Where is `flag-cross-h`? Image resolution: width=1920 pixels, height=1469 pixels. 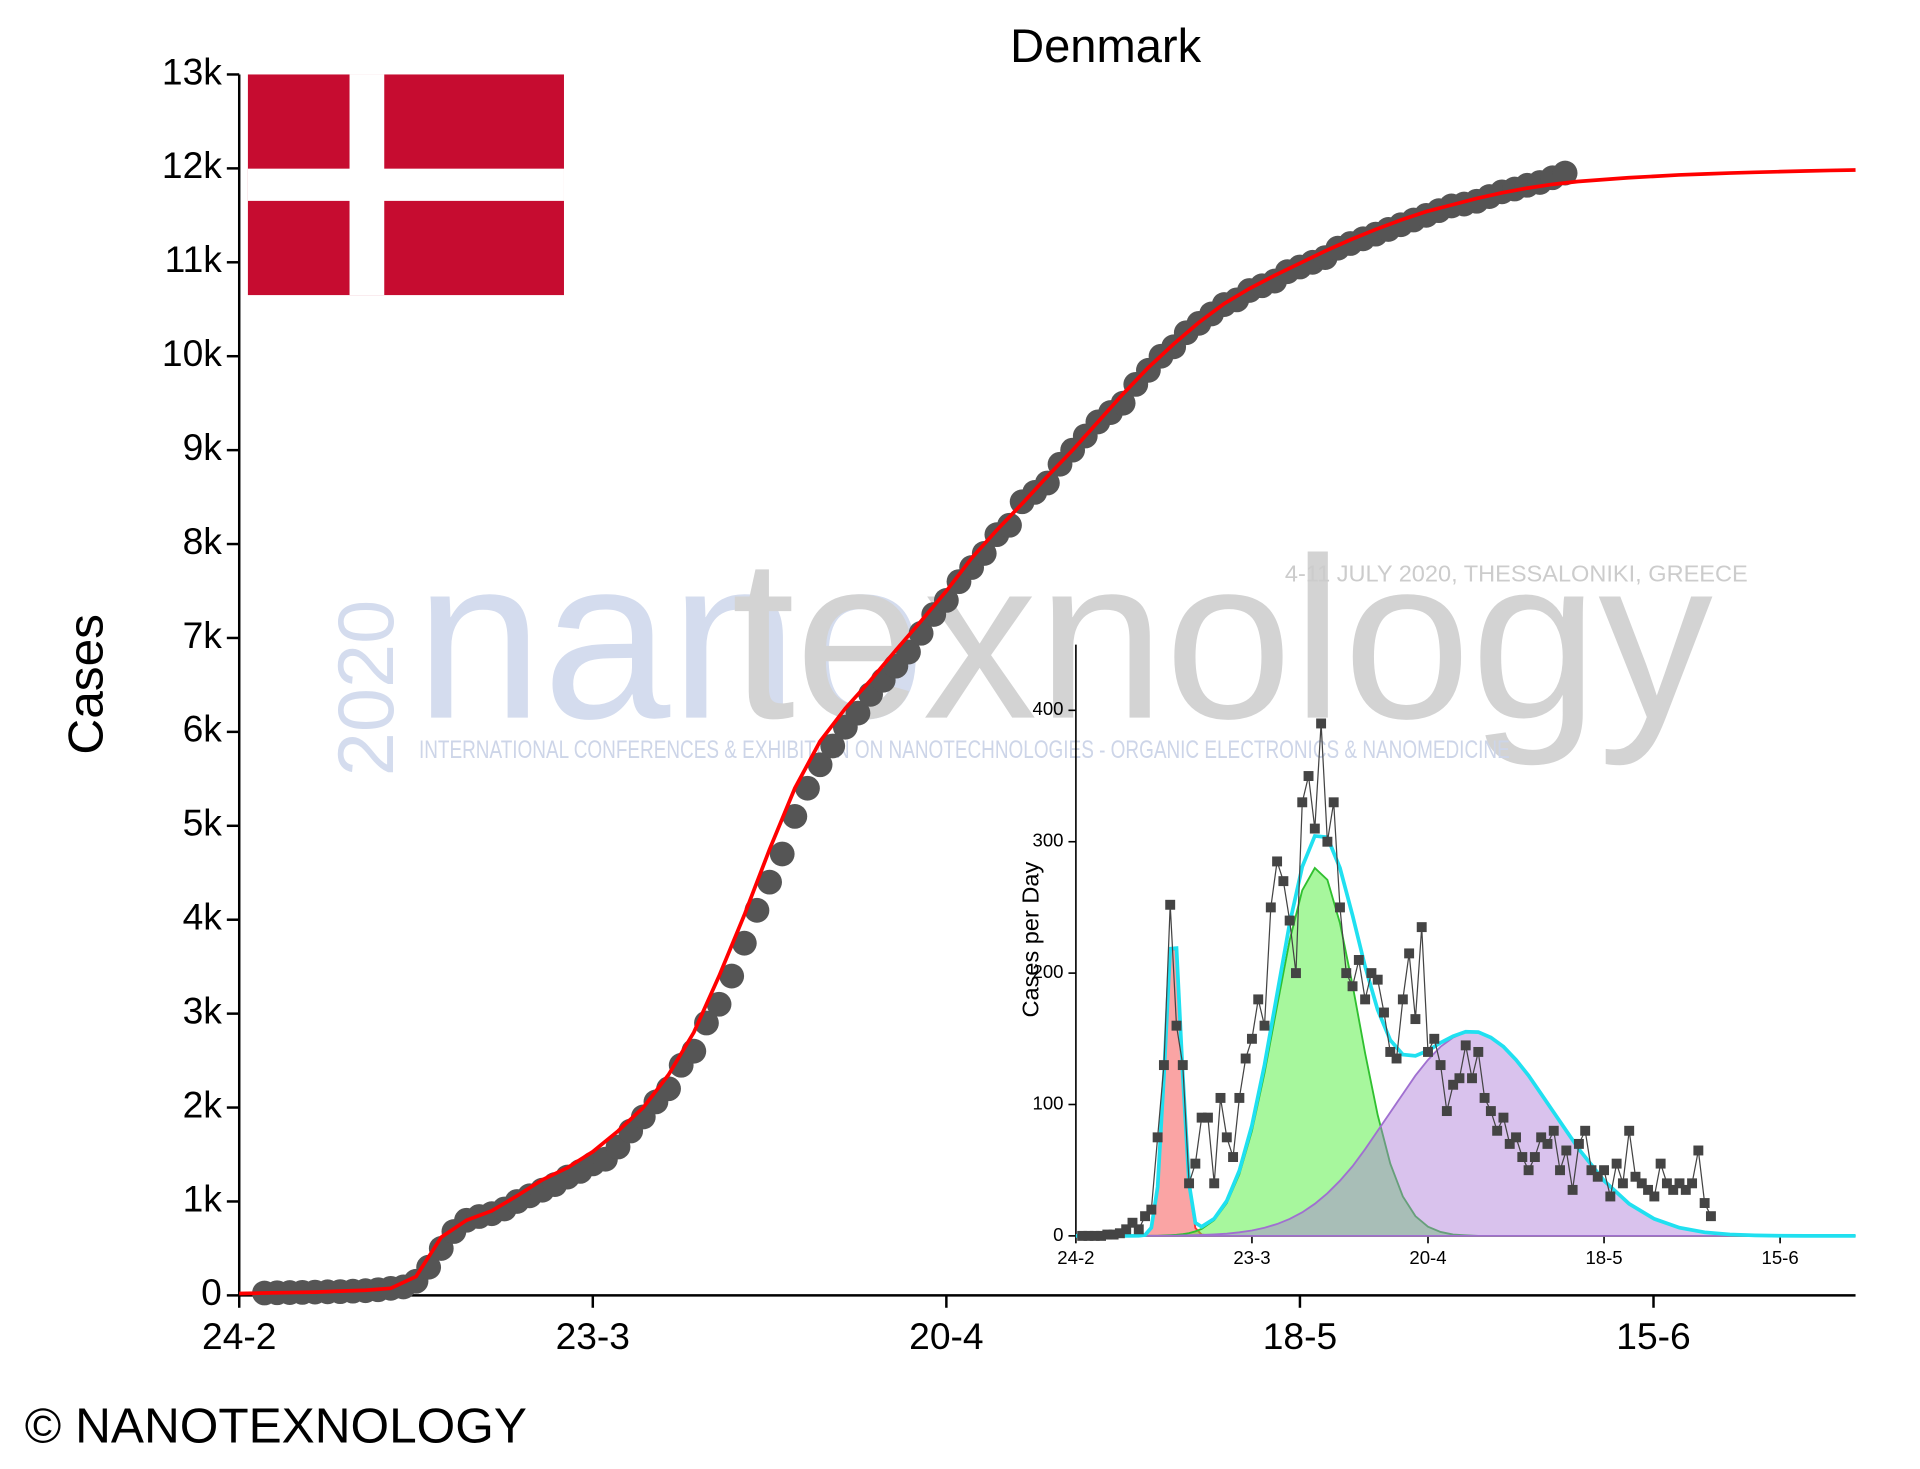 flag-cross-h is located at coordinates (405, 184).